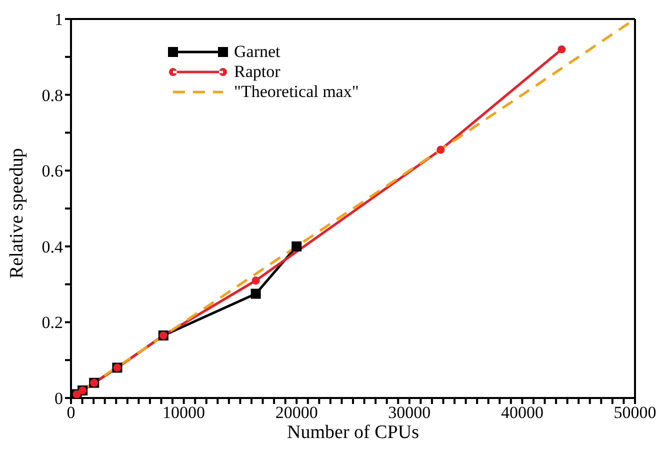 Image resolution: width=664 pixels, height=454 pixels. I want to click on legend-label: Garnet, so click(257, 52).